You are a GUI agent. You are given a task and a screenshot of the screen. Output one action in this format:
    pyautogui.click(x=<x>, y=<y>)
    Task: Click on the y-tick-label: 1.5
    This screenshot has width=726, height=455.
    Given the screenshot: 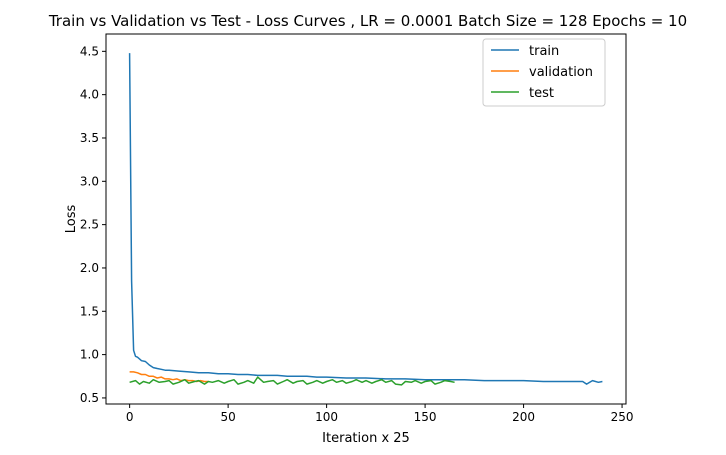 What is the action you would take?
    pyautogui.click(x=89, y=311)
    